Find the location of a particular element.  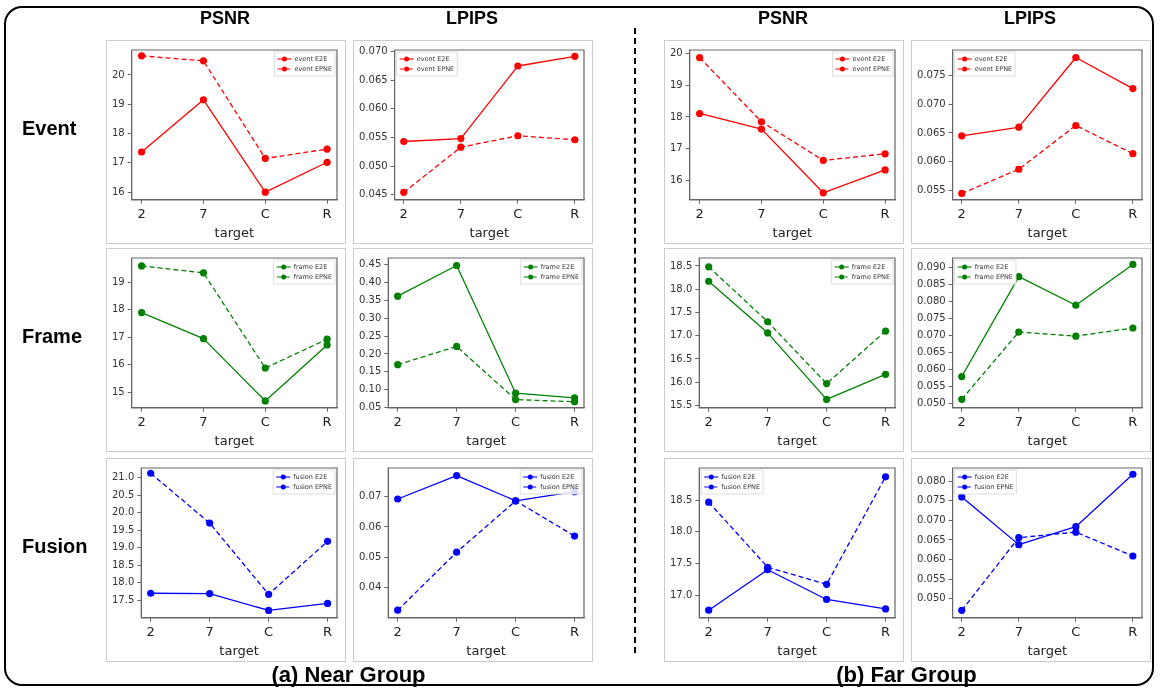

y-tick-label: 0.07 is located at coordinates (370, 496).